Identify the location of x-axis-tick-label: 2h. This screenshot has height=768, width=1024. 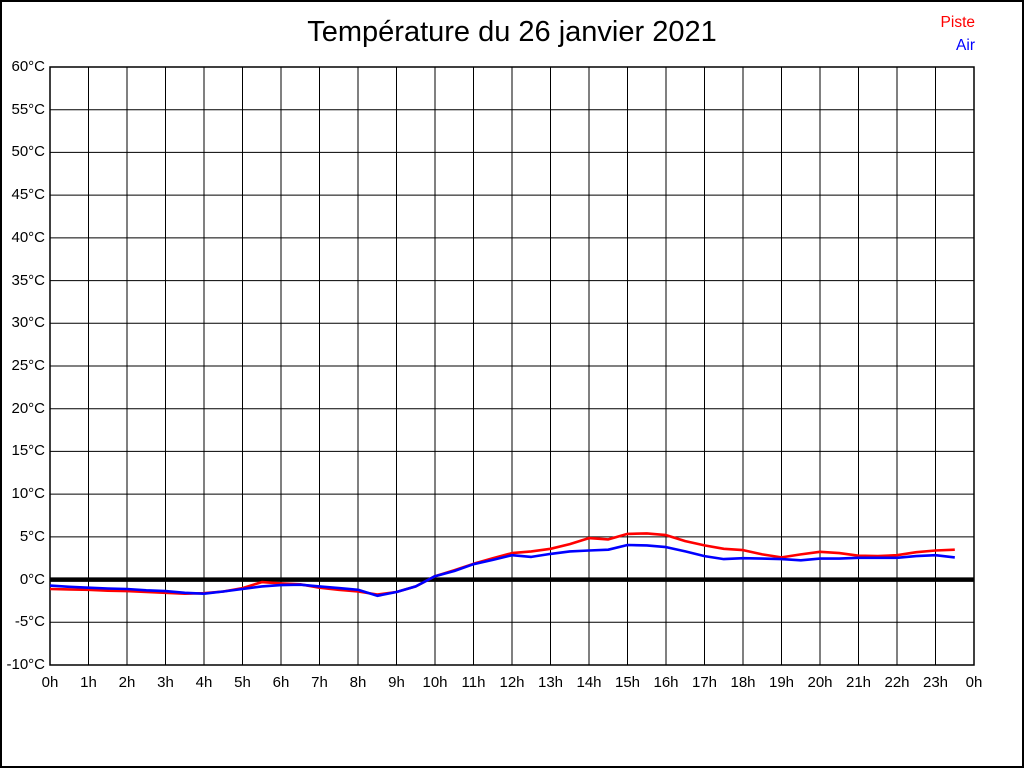
(127, 682).